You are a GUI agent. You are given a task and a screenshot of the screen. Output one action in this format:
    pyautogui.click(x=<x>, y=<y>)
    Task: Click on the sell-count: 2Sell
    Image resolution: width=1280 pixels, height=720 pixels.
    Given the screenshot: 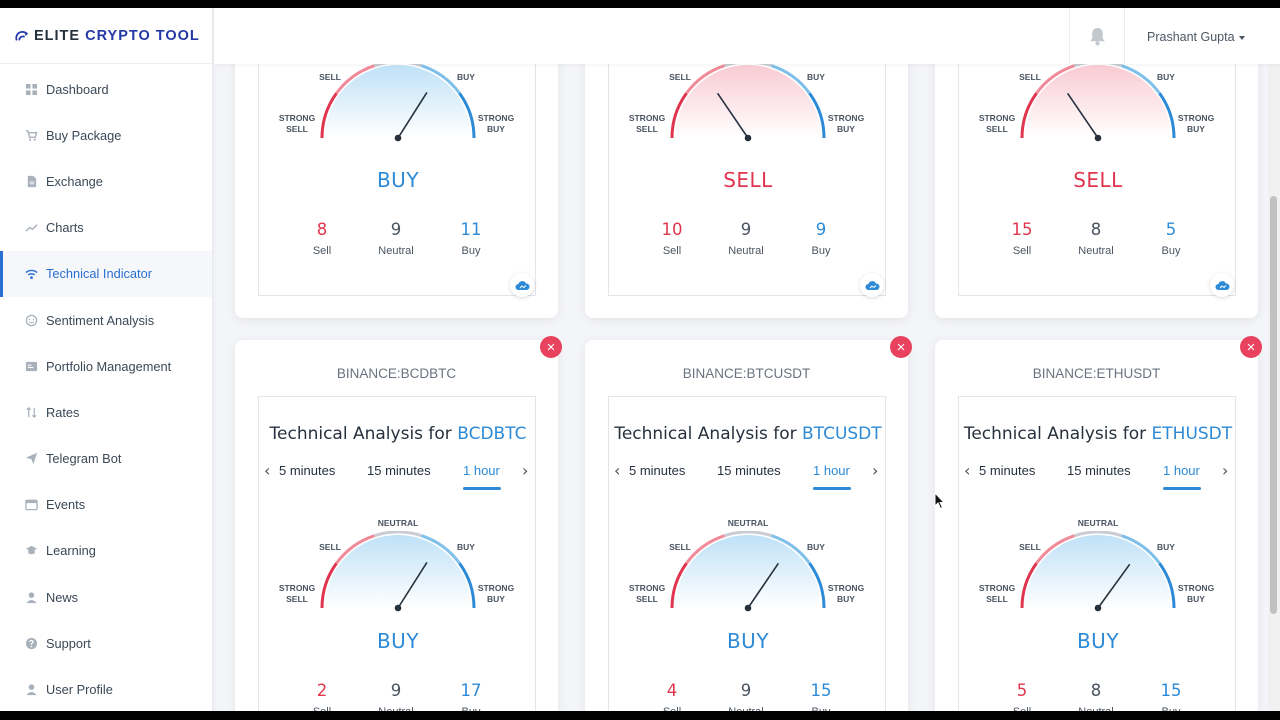 What is the action you would take?
    pyautogui.click(x=322, y=696)
    